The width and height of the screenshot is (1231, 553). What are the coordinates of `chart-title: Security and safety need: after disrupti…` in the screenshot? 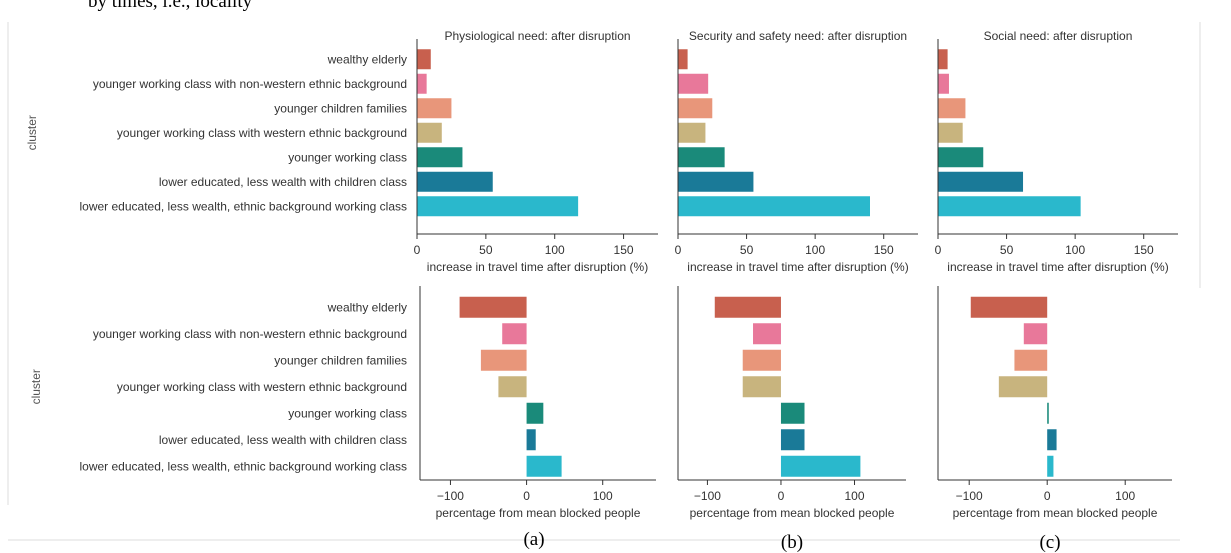 It's located at (798, 36).